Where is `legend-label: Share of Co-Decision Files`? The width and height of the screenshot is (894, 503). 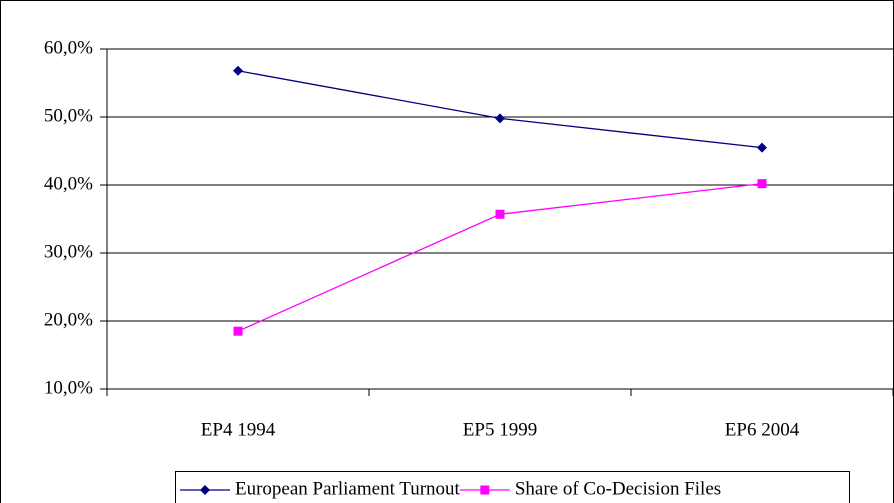
legend-label: Share of Co-Decision Files is located at coordinates (618, 488).